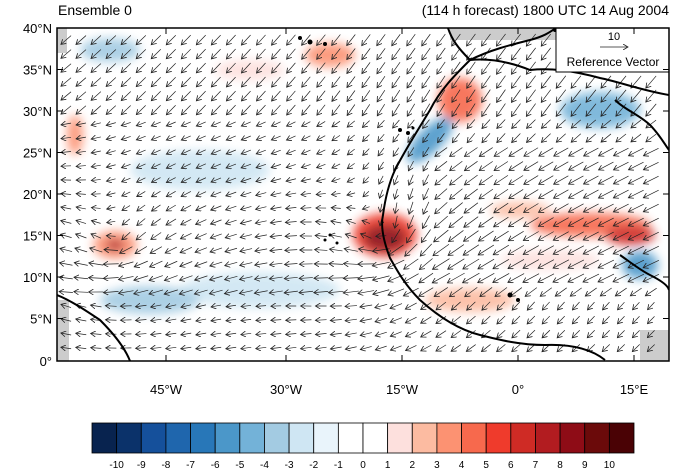 The height and width of the screenshot is (471, 673). Describe the element at coordinates (612, 50) in the screenshot. I see `reference-vector-legend: 10 Reference Vector` at that location.